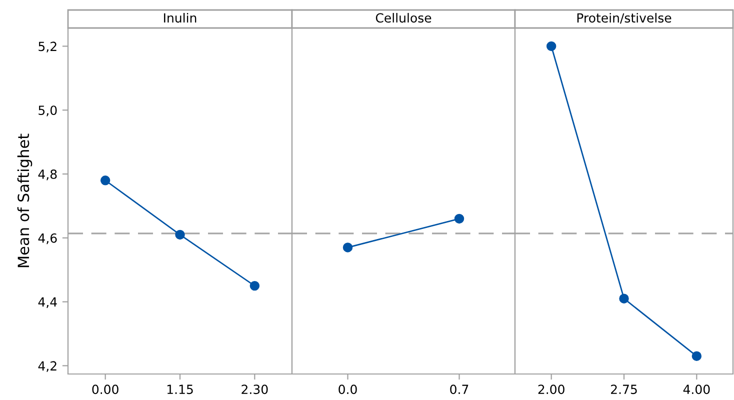 The image size is (734, 400). Describe the element at coordinates (551, 389) in the screenshot. I see `x-tick-label: 2.00` at that location.